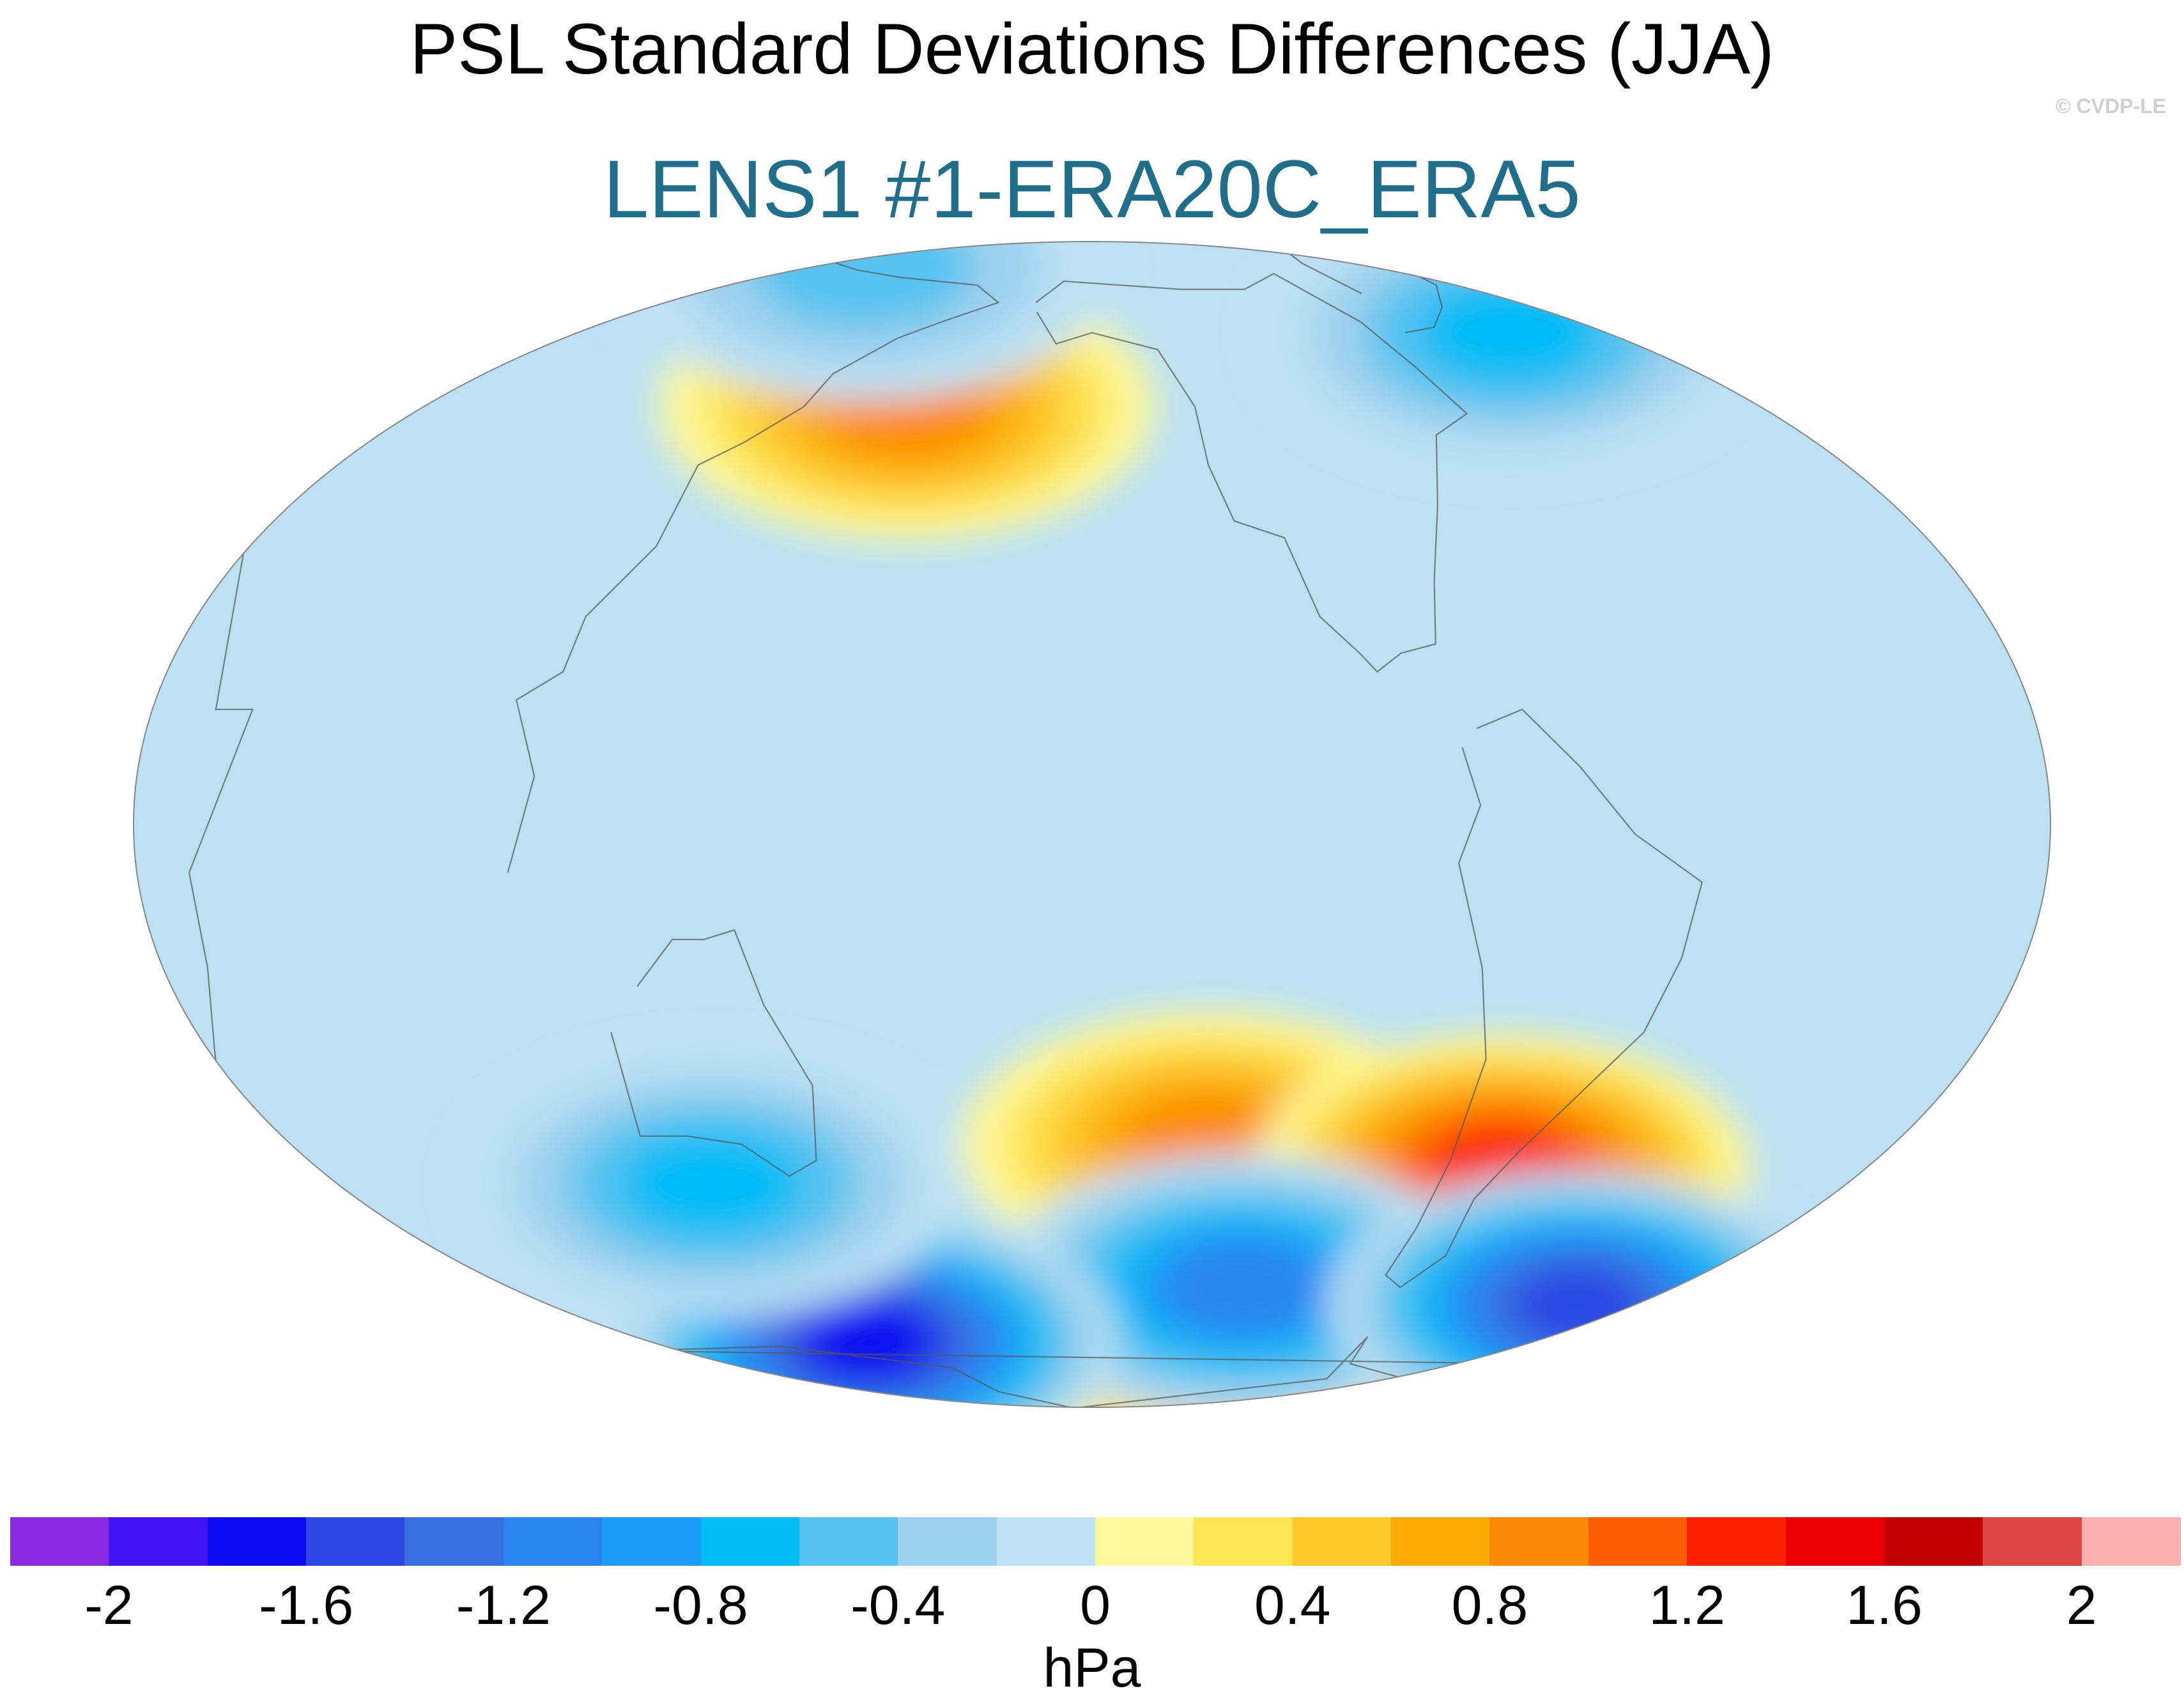  What do you see at coordinates (898, 1605) in the screenshot?
I see `colorbar-tick-label: -0.4` at bounding box center [898, 1605].